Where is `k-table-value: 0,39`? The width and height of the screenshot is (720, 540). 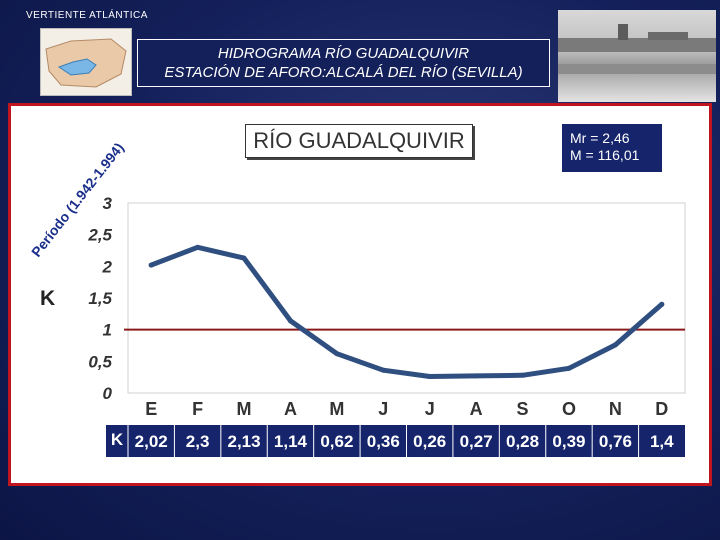
k-table-value: 0,39 is located at coordinates (568, 441).